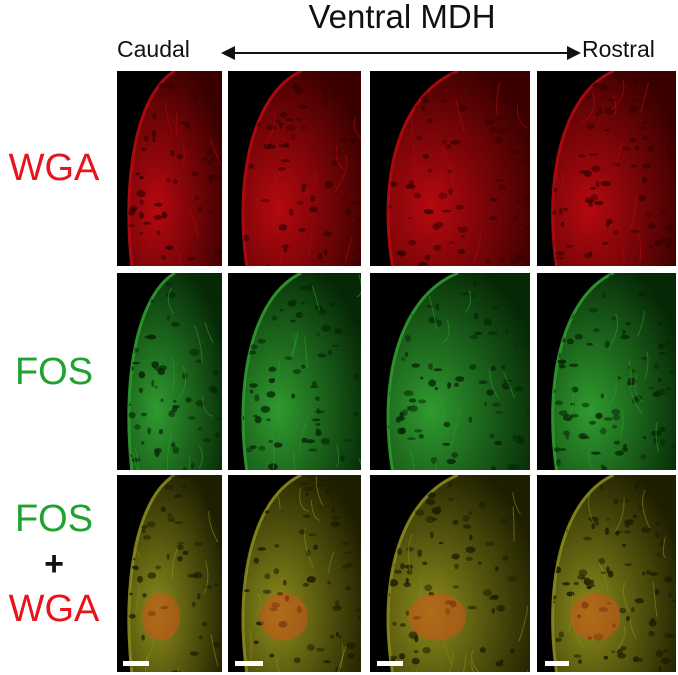  I want to click on micrograph-wga-caudal, so click(169, 168).